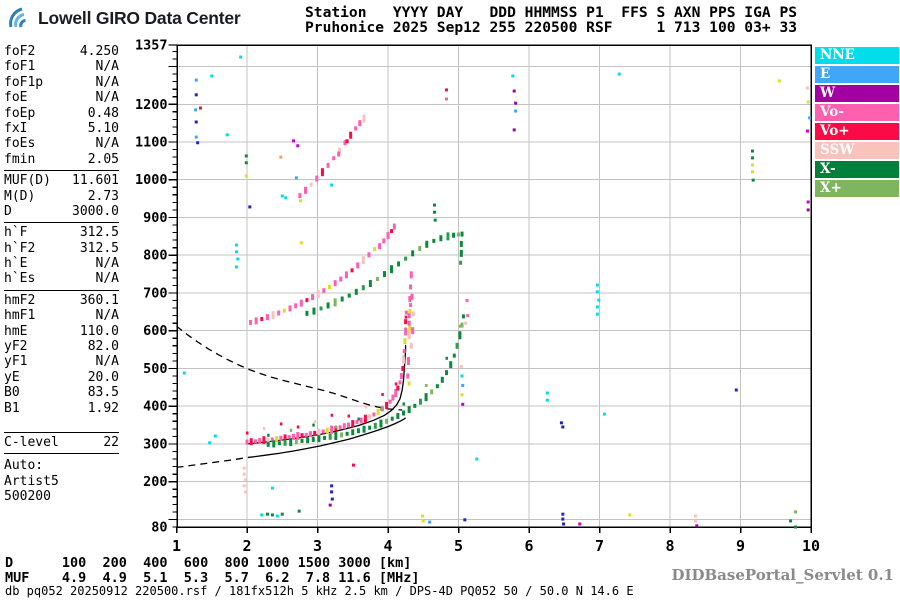 Image resolution: width=900 pixels, height=600 pixels. Describe the element at coordinates (599, 546) in the screenshot. I see `x-tick-label: 7` at that location.